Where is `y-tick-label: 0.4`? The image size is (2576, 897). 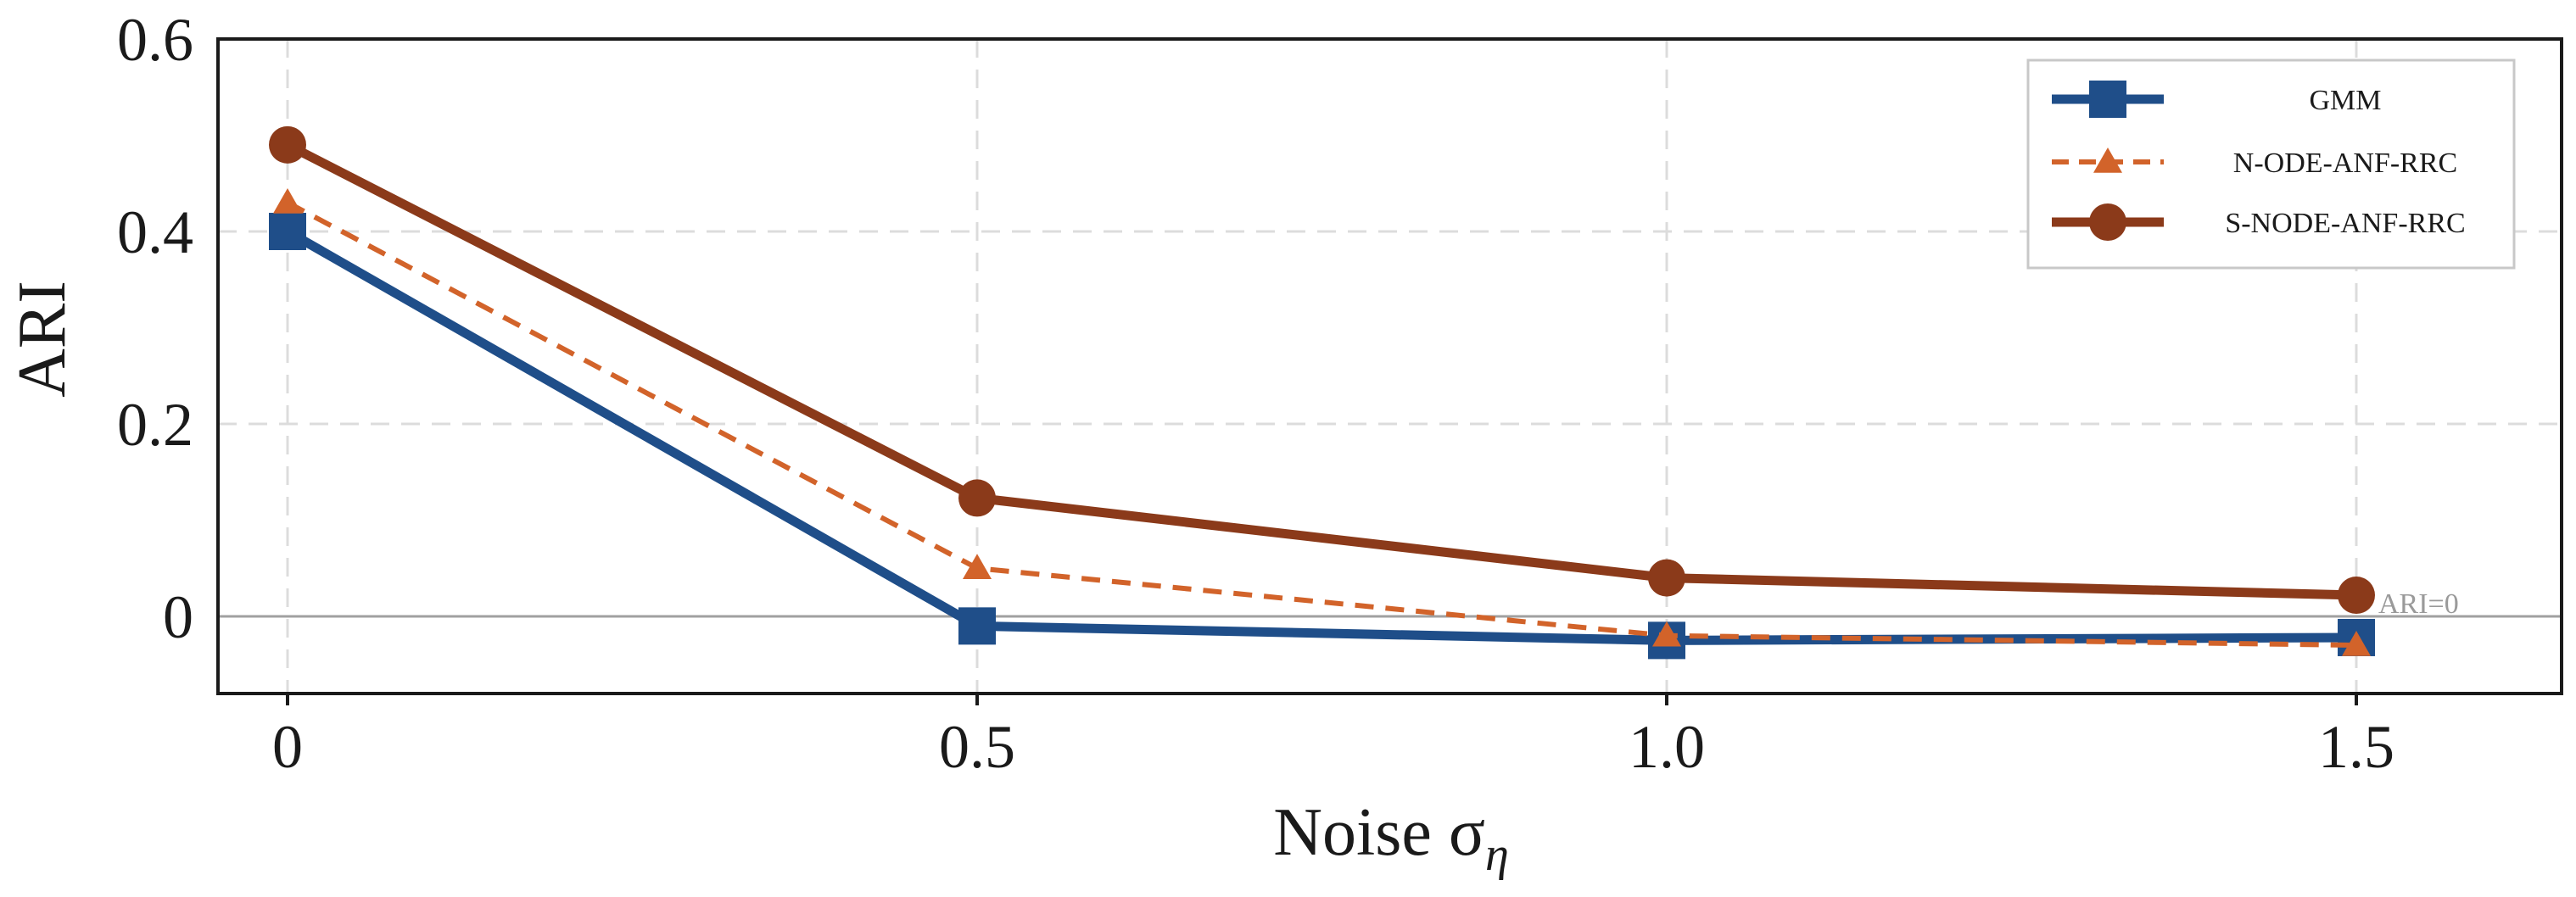
y-tick-label: 0.4 is located at coordinates (155, 232).